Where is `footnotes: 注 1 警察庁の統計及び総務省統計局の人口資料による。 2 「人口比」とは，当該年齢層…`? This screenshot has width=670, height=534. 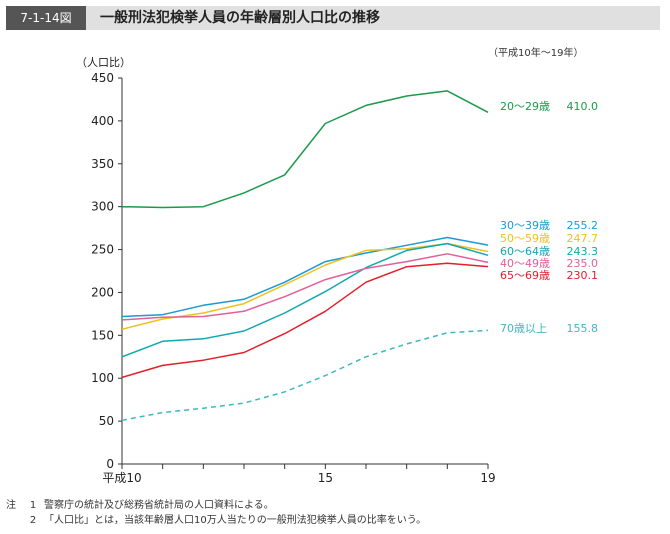 footnotes: 注 1 警察庁の統計及び総務省統計局の人口資料による。 2 「人口比」とは，当該年齢層… is located at coordinates (216, 513).